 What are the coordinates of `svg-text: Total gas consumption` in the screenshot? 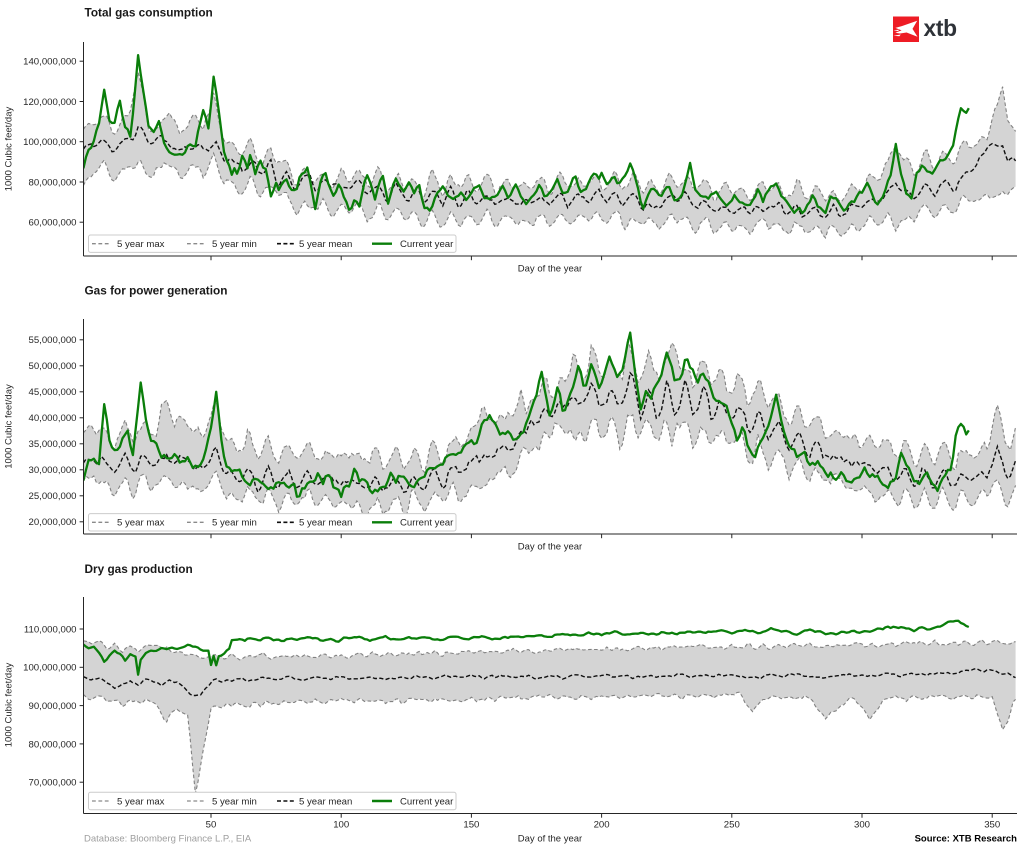 It's located at (149, 13).